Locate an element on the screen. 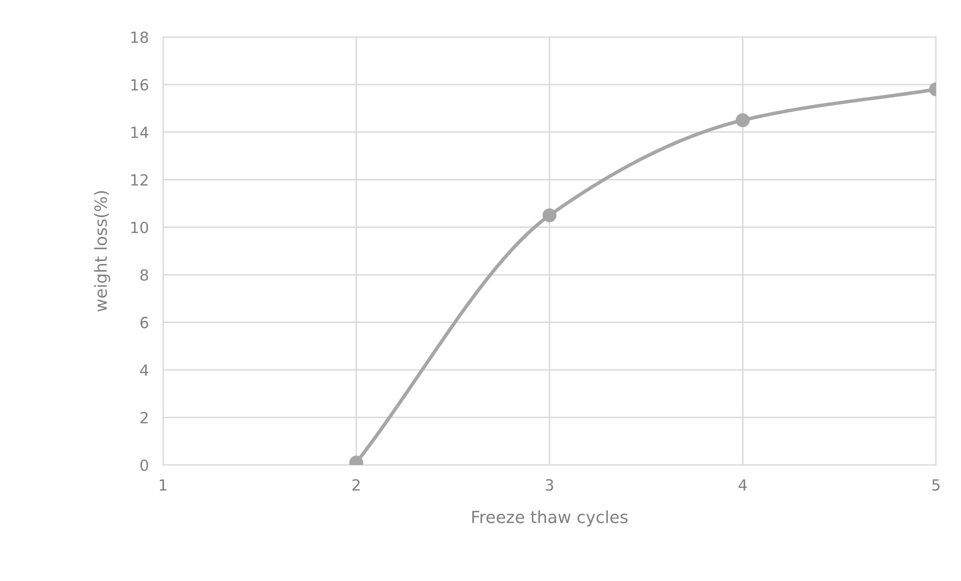 Image resolution: width=961 pixels, height=581 pixels. y-tick-label: 14 is located at coordinates (139, 132).